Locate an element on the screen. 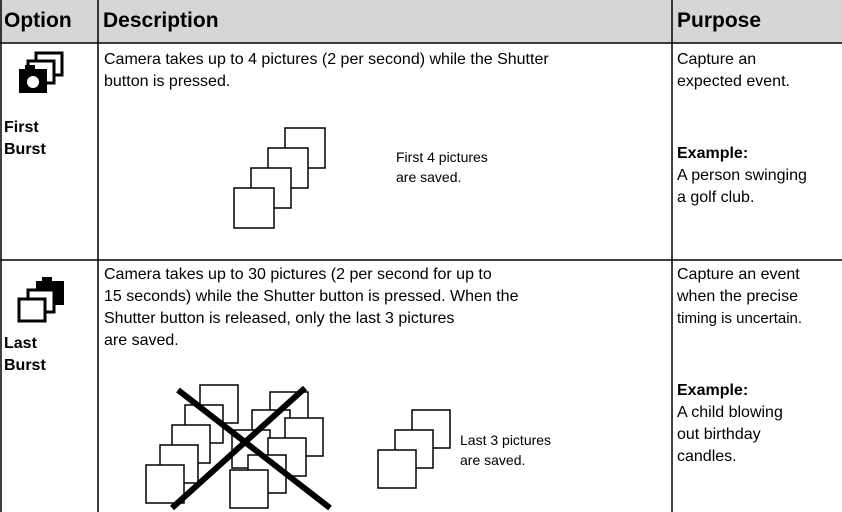 The width and height of the screenshot is (842, 512). last-burst-icon is located at coordinates (40, 300).